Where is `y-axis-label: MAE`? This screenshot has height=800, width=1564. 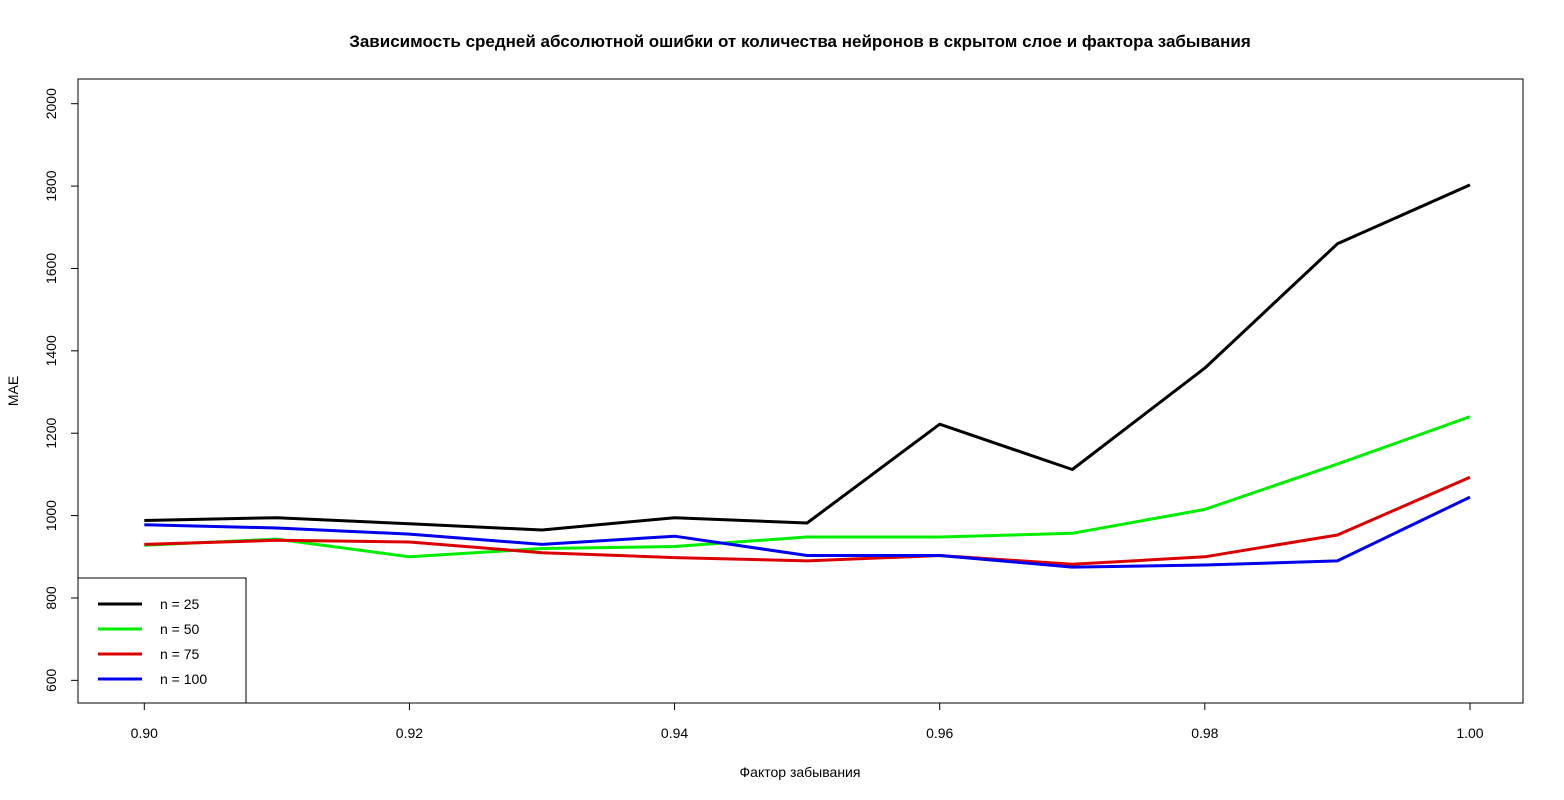
y-axis-label: MAE is located at coordinates (13, 391).